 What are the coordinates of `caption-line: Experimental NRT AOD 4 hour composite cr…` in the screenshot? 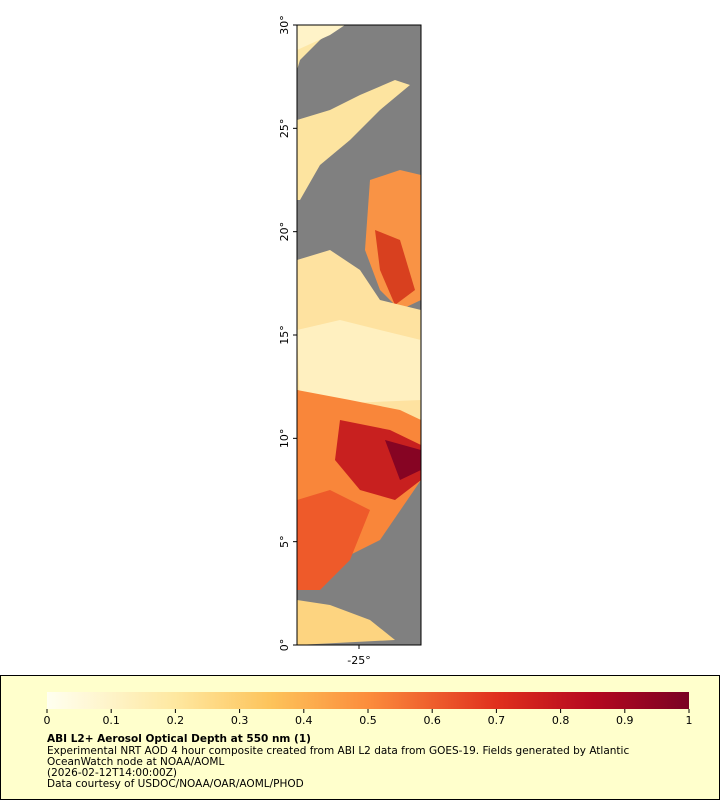 It's located at (338, 751).